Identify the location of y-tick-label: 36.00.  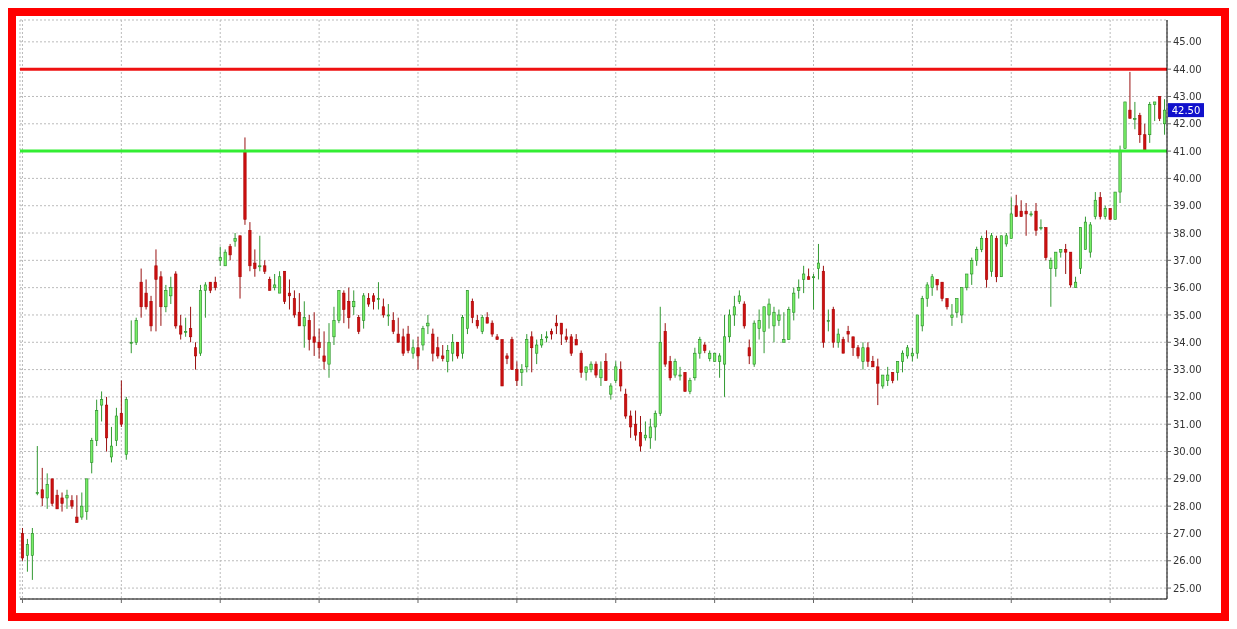
(1187, 288).